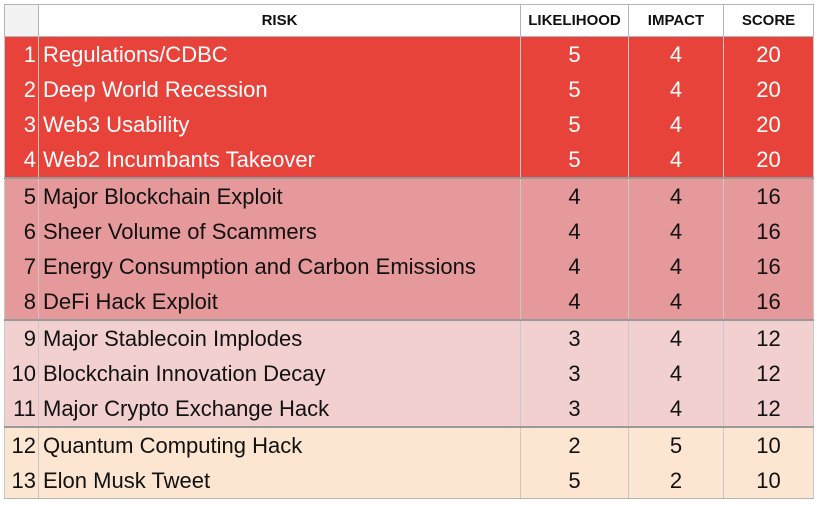 This screenshot has width=817, height=506. What do you see at coordinates (21, 481) in the screenshot?
I see `row-number: 13` at bounding box center [21, 481].